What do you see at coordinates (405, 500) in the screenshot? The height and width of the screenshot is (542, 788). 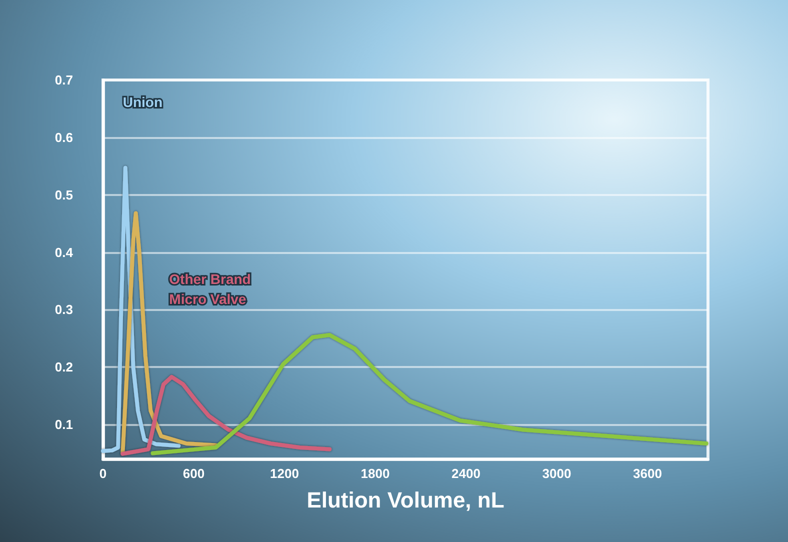 I see `x-axis-title: Elution Volume, nL` at bounding box center [405, 500].